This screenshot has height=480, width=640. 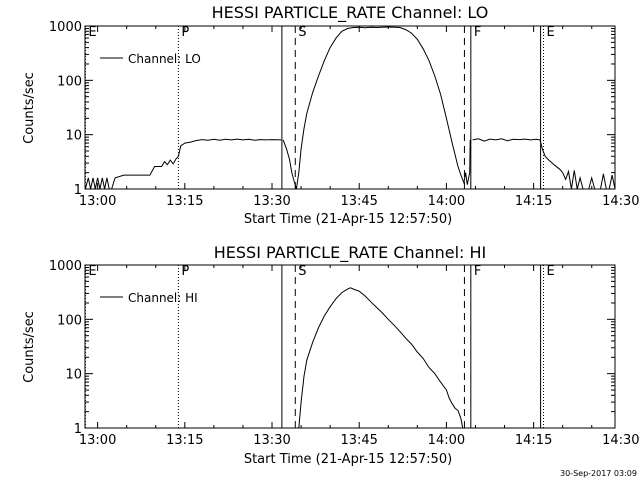 I want to click on chart-title: HESSI PARTICLE_RATE Channel: HI, so click(x=350, y=253).